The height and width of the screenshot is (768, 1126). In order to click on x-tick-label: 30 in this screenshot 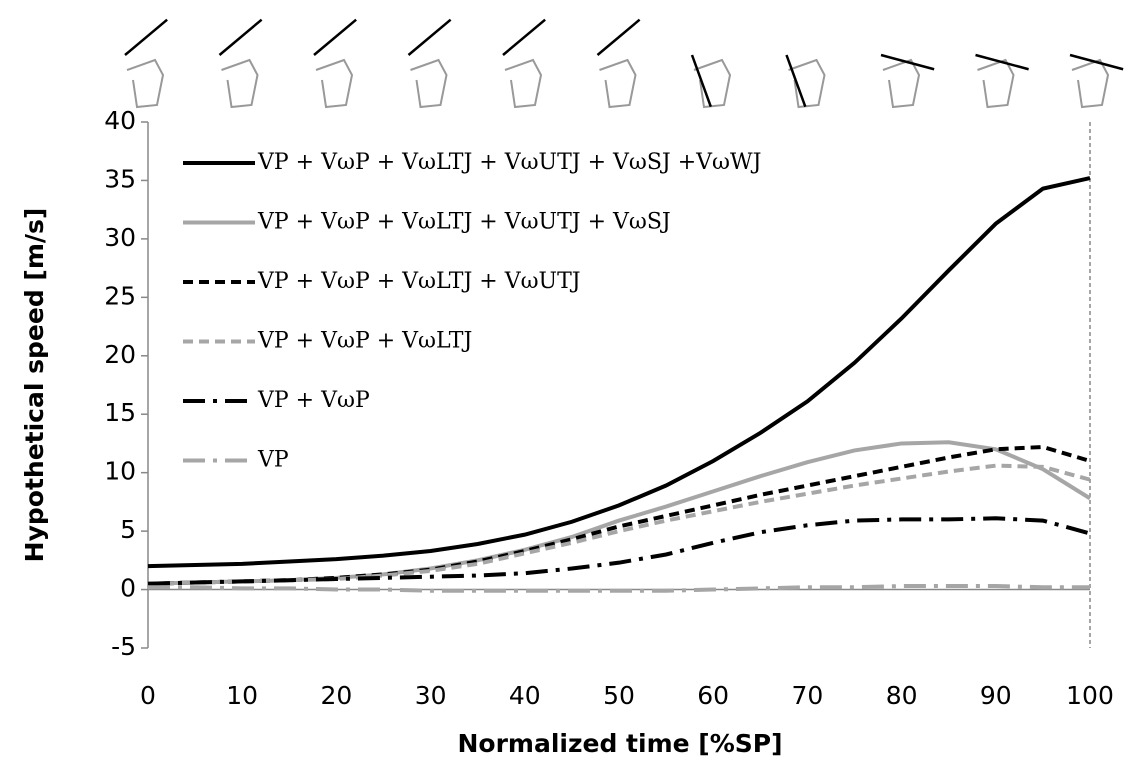, I will do `click(431, 695)`.